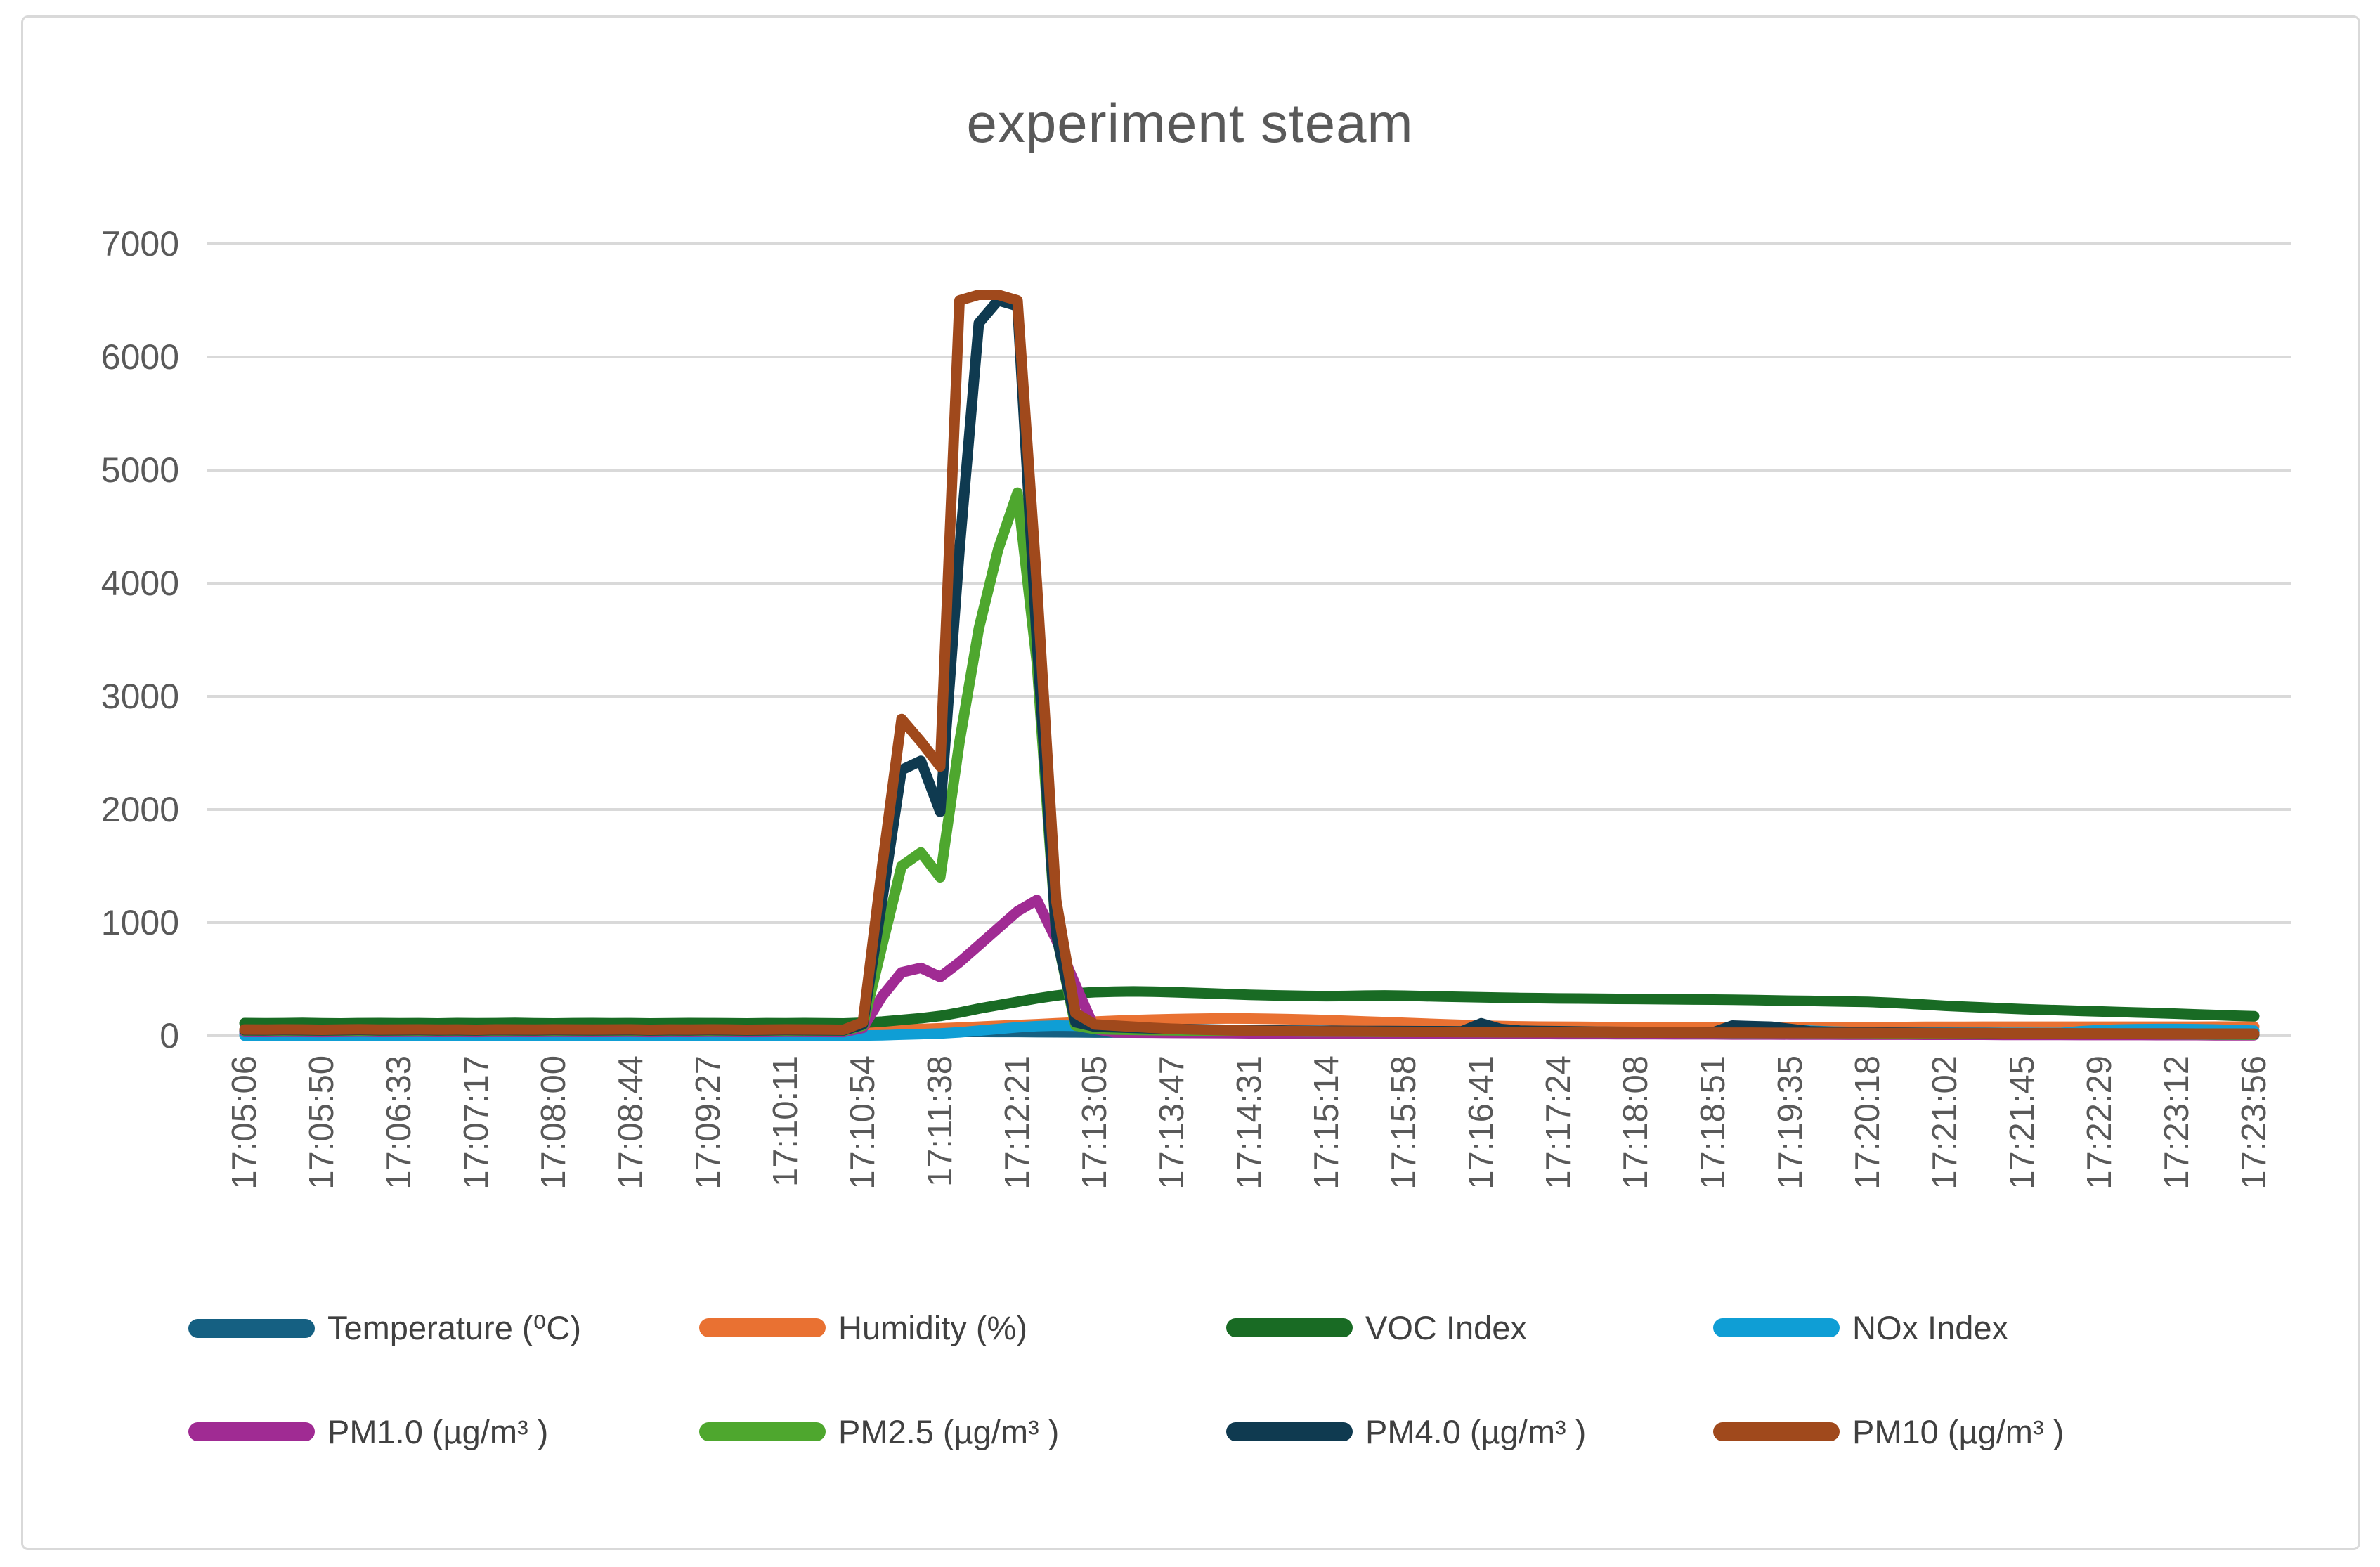 This screenshot has height=1567, width=2380. I want to click on legend-item-pm25: PM2.5 (µg/m³ ), so click(879, 1431).